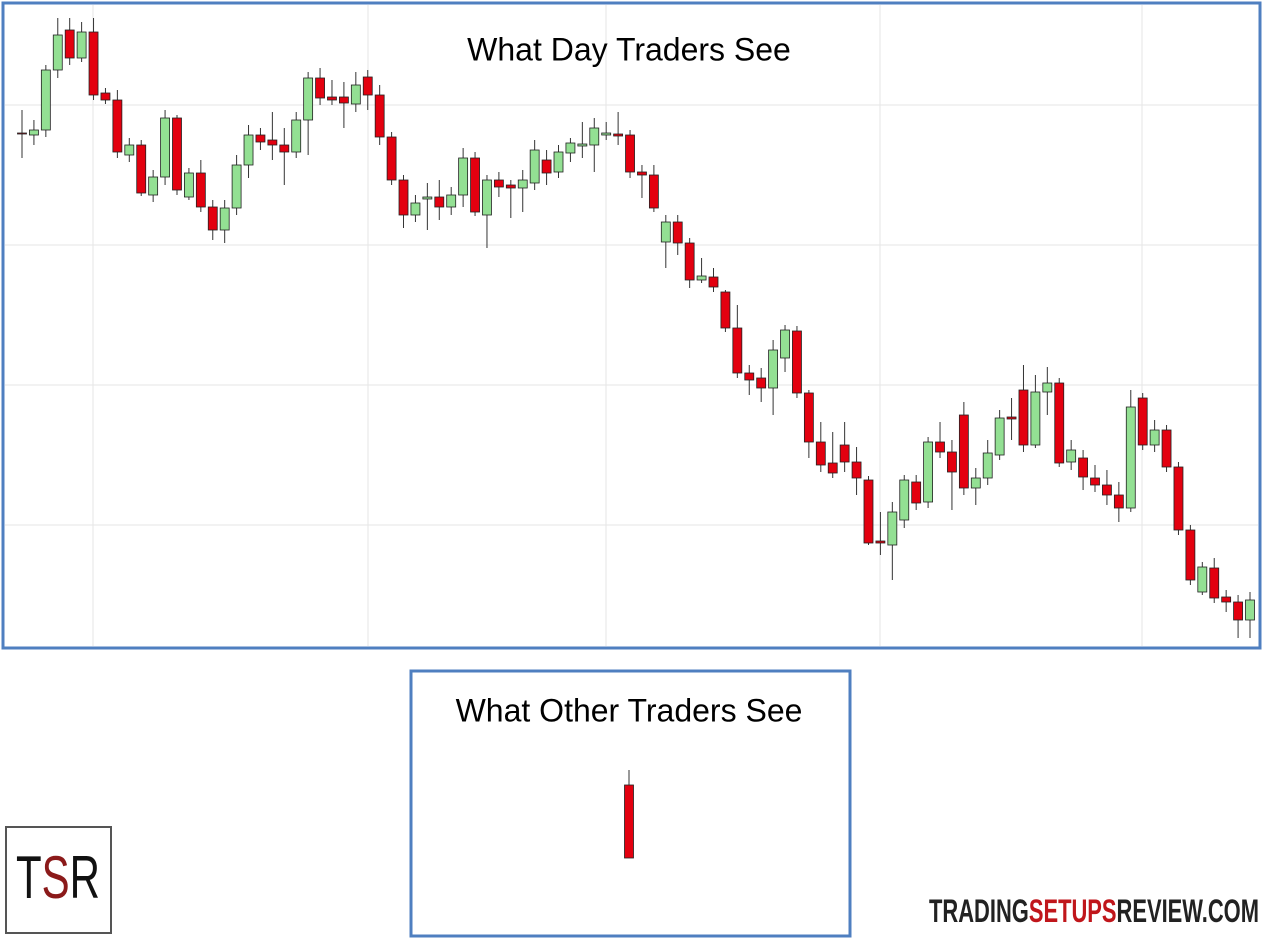 This screenshot has width=1280, height=951. Describe the element at coordinates (29, 877) in the screenshot. I see `logo-letter: T` at that location.